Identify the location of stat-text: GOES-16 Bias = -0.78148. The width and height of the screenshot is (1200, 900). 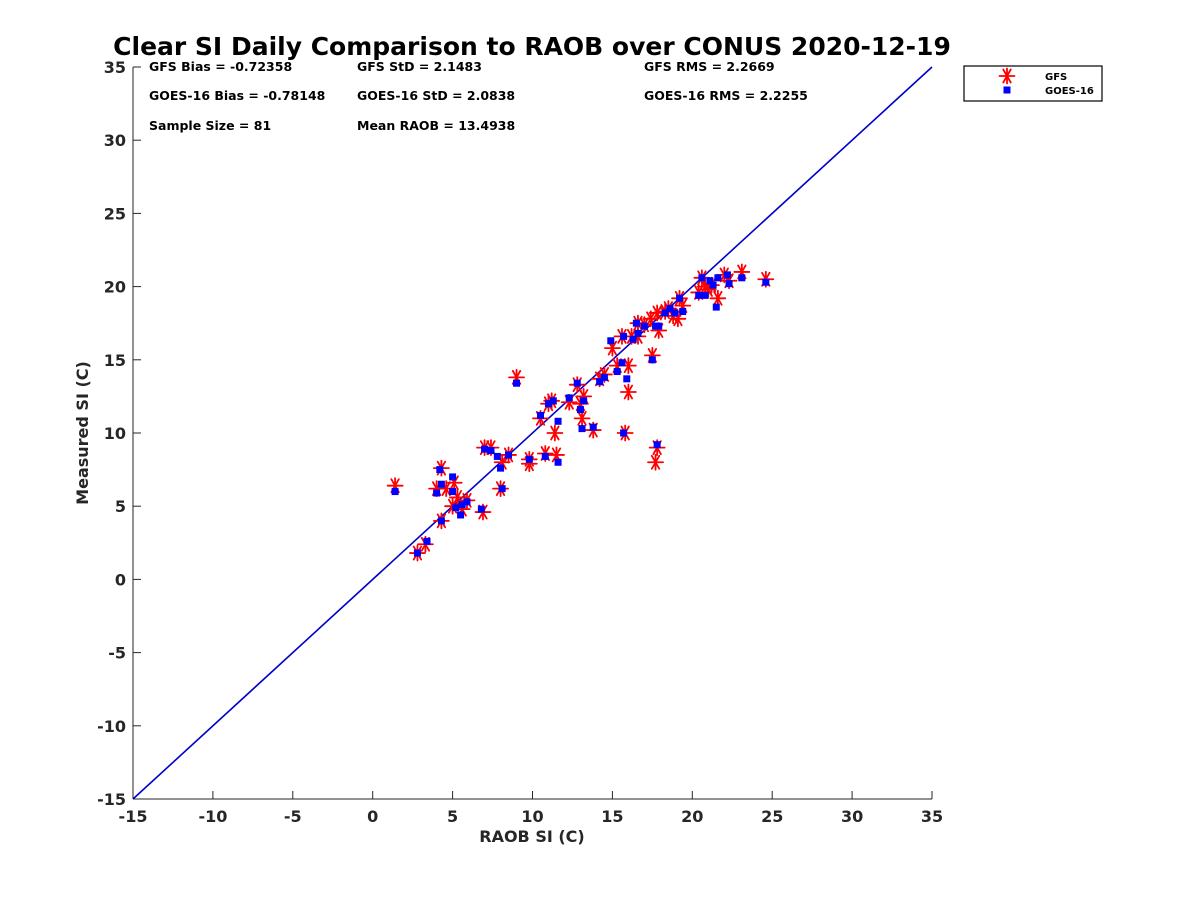
(237, 95).